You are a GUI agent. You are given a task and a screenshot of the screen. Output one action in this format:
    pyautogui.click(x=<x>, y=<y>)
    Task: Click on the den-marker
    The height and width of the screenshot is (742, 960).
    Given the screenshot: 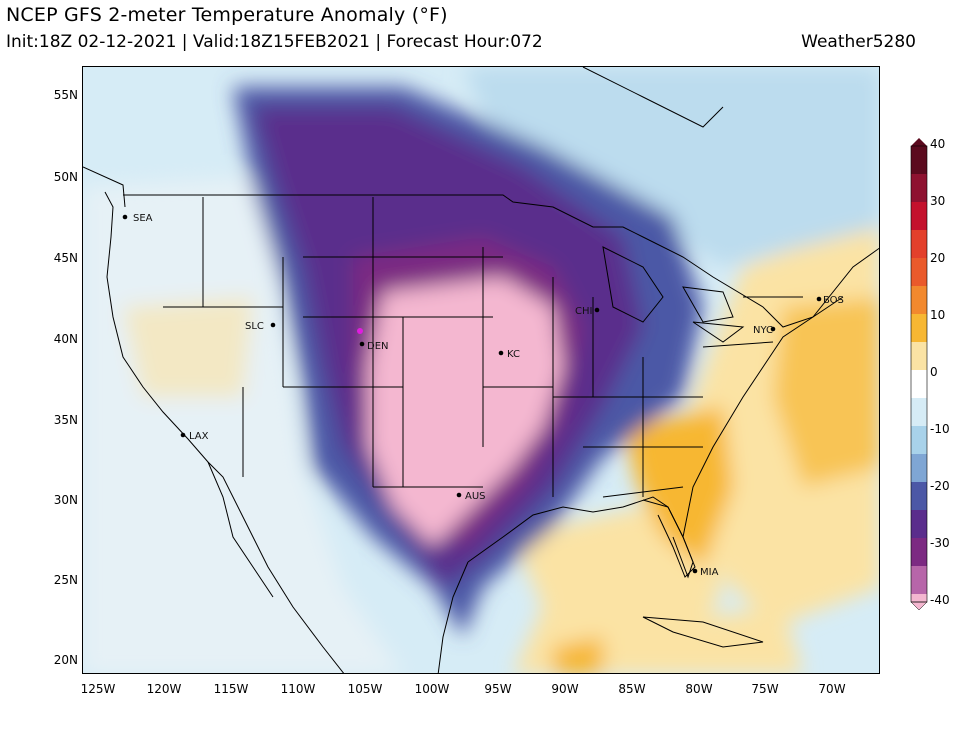 What is the action you would take?
    pyautogui.click(x=362, y=344)
    